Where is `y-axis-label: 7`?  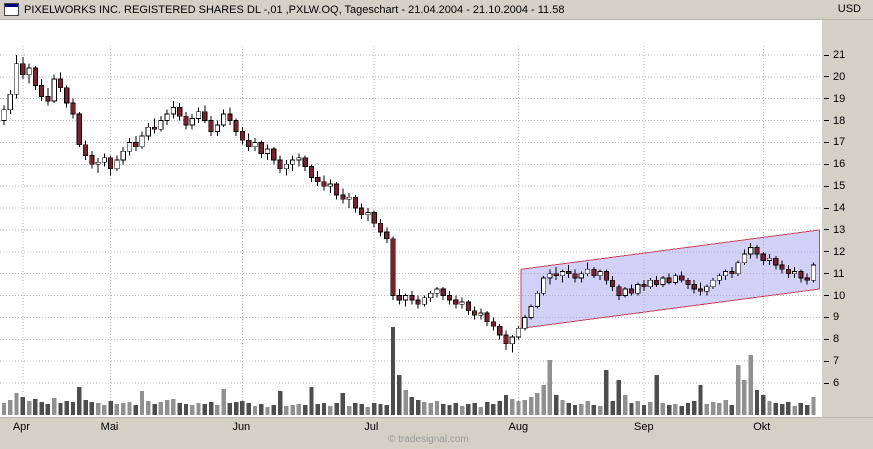 y-axis-label: 7 is located at coordinates (831, 361).